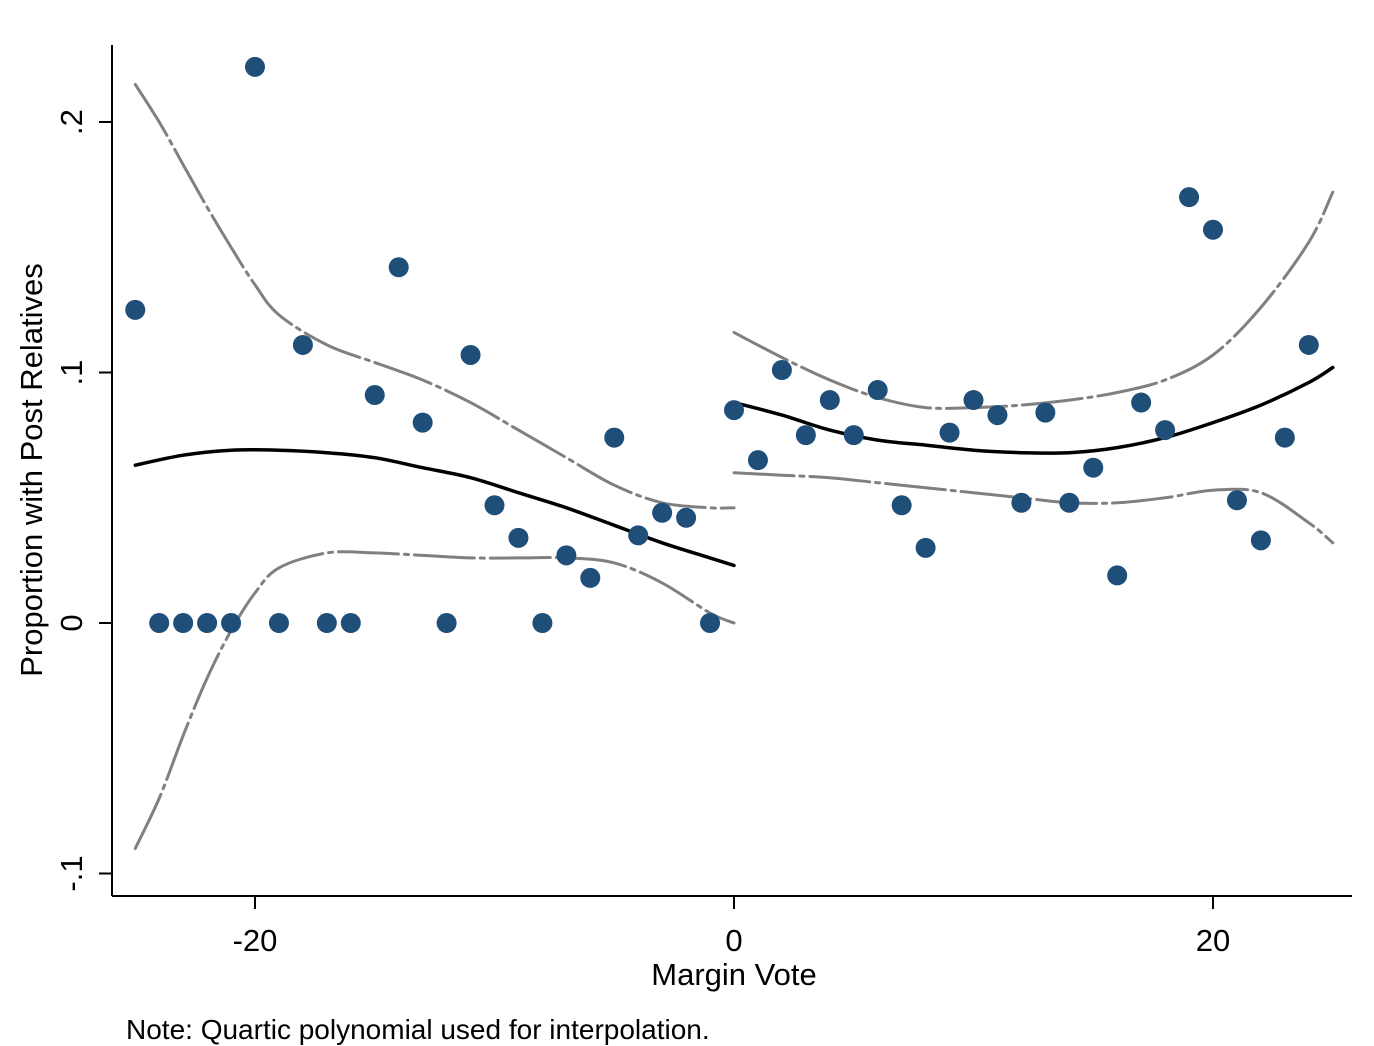  I want to click on x-tick-label: 20, so click(1213, 940).